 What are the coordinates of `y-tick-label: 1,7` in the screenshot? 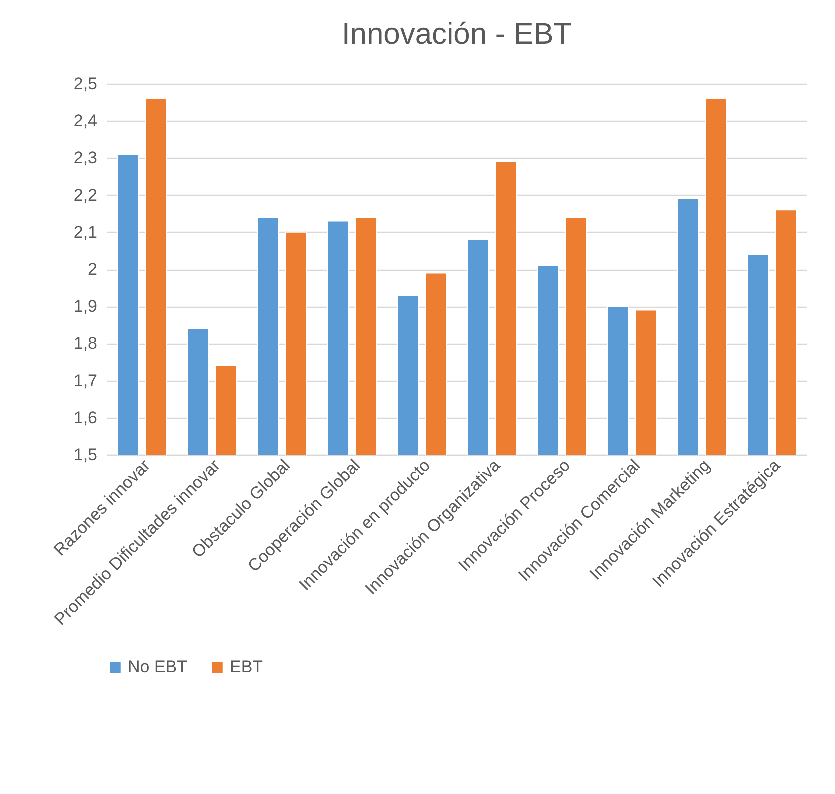 It's located at (86, 380).